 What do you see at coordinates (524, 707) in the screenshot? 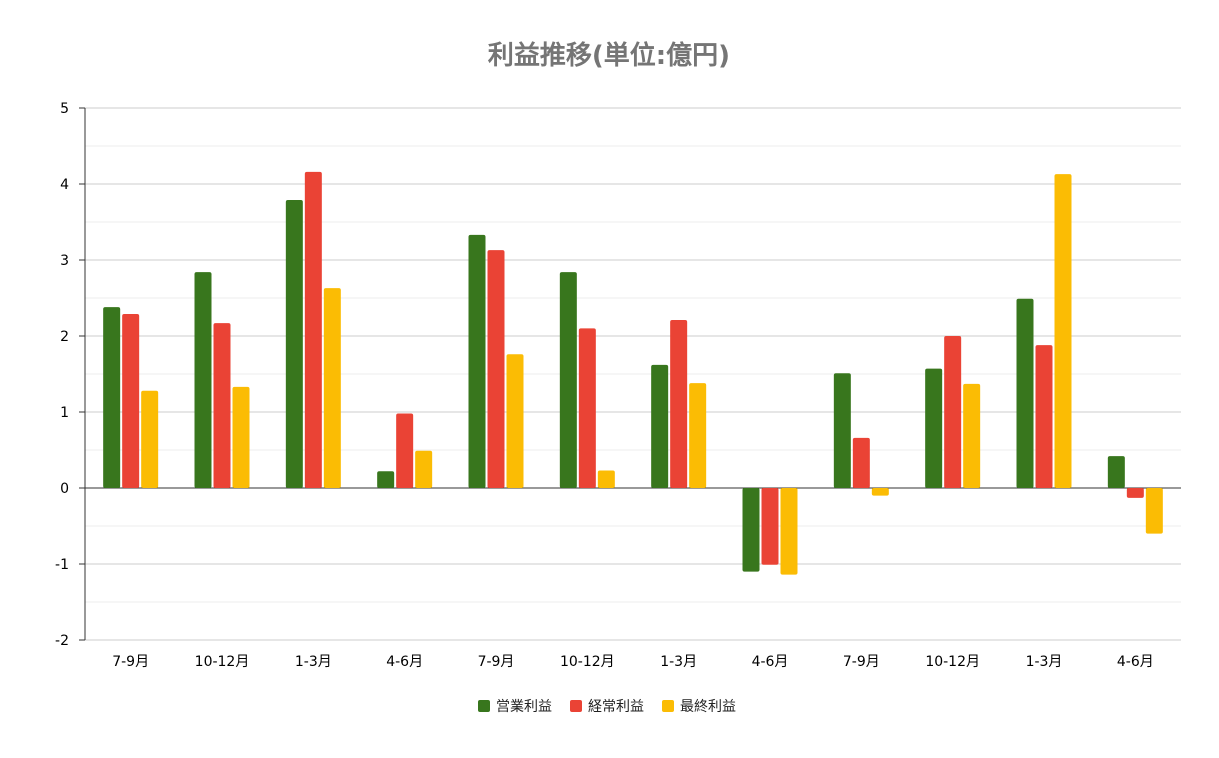
I see `legend-label: 営業利益` at bounding box center [524, 707].